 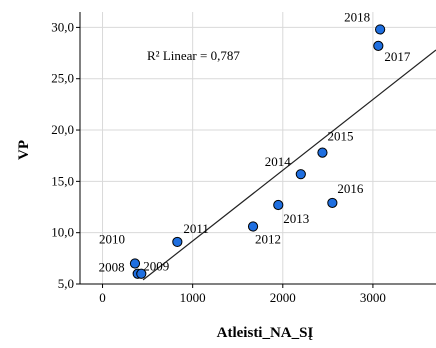 What do you see at coordinates (62, 78) in the screenshot?
I see `y-tick-label: 25,0` at bounding box center [62, 78].